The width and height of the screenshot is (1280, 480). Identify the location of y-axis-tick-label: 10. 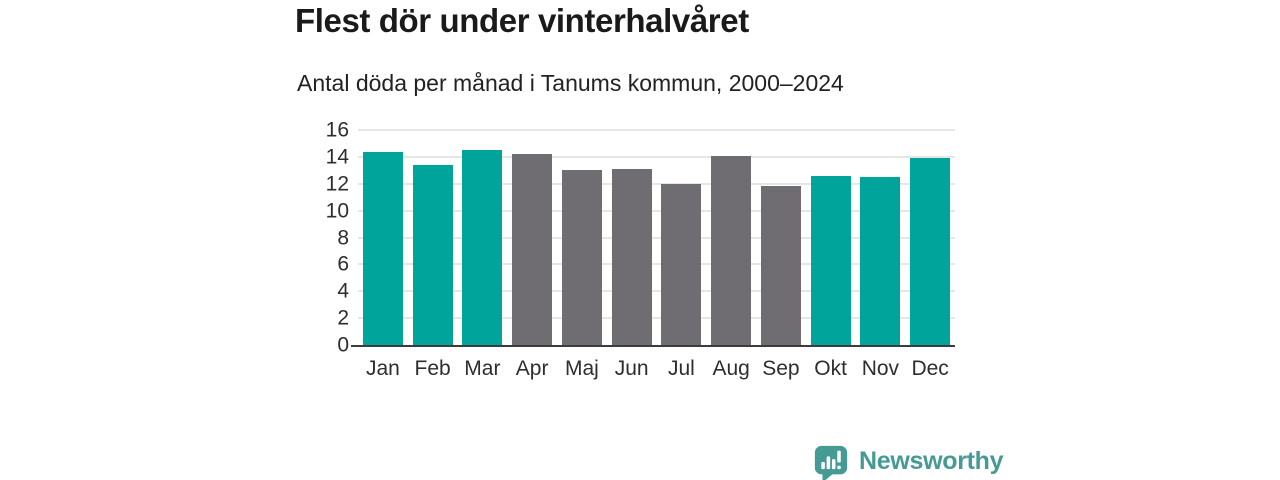
(337, 211).